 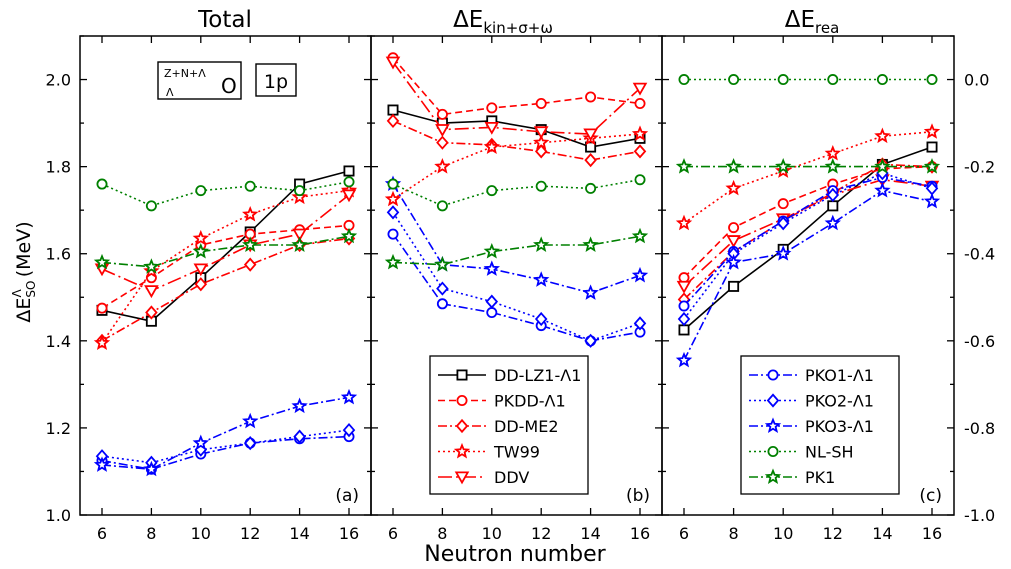 What do you see at coordinates (979, 515) in the screenshot?
I see `y-tick-label: -1.0` at bounding box center [979, 515].